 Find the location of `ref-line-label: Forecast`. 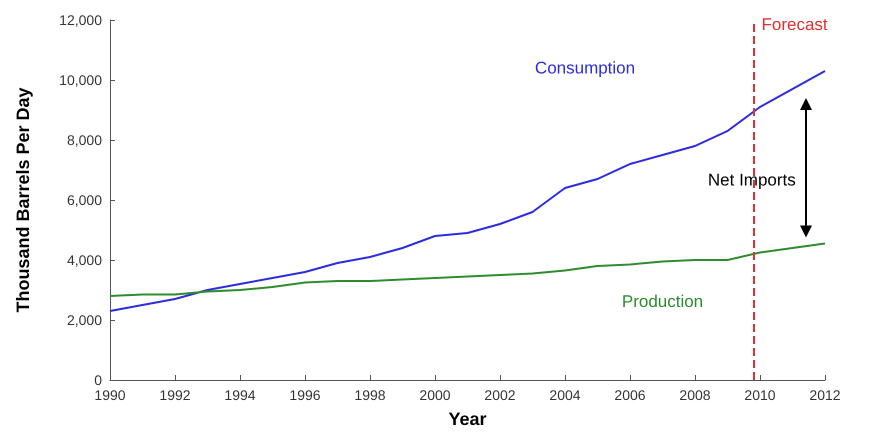

ref-line-label: Forecast is located at coordinates (795, 24).